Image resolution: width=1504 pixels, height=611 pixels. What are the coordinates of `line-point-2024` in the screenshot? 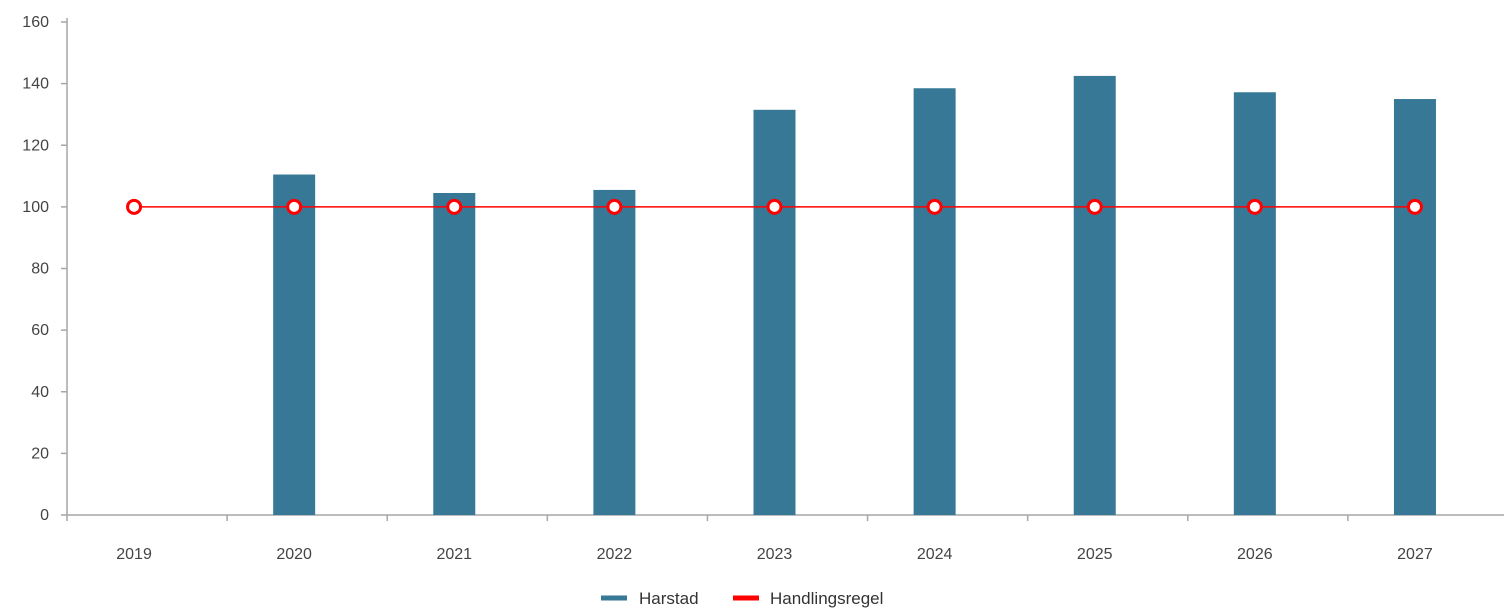 It's located at (934, 206).